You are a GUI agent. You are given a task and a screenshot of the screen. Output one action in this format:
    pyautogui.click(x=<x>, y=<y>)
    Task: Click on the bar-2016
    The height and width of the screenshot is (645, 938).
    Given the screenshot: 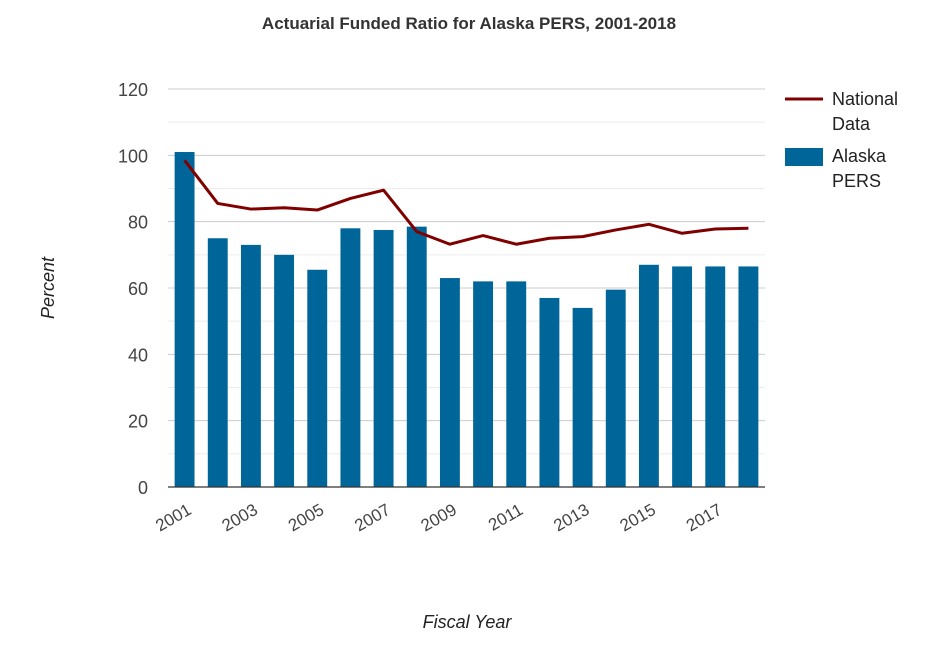 What is the action you would take?
    pyautogui.click(x=682, y=376)
    